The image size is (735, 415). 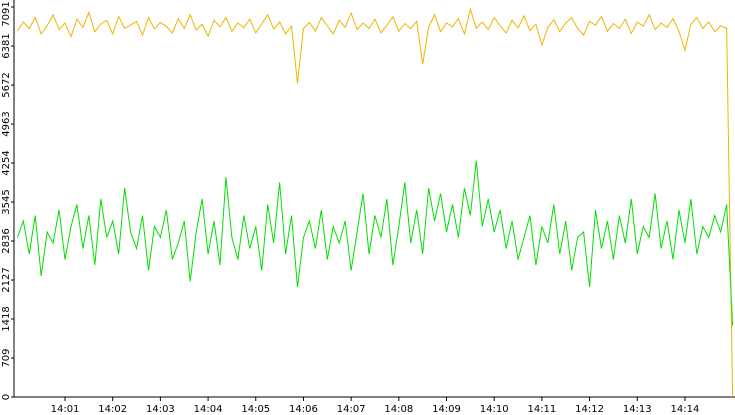 What do you see at coordinates (255, 409) in the screenshot?
I see `x-tick-label: 14:05` at bounding box center [255, 409].